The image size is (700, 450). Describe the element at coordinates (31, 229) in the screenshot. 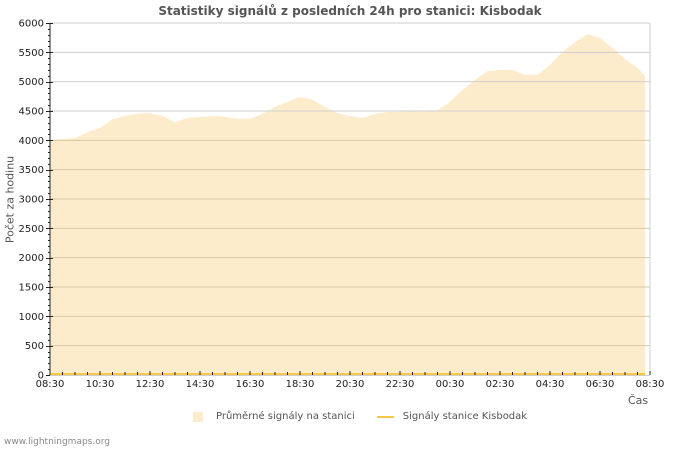

I see `svg-text: 2500` at that location.